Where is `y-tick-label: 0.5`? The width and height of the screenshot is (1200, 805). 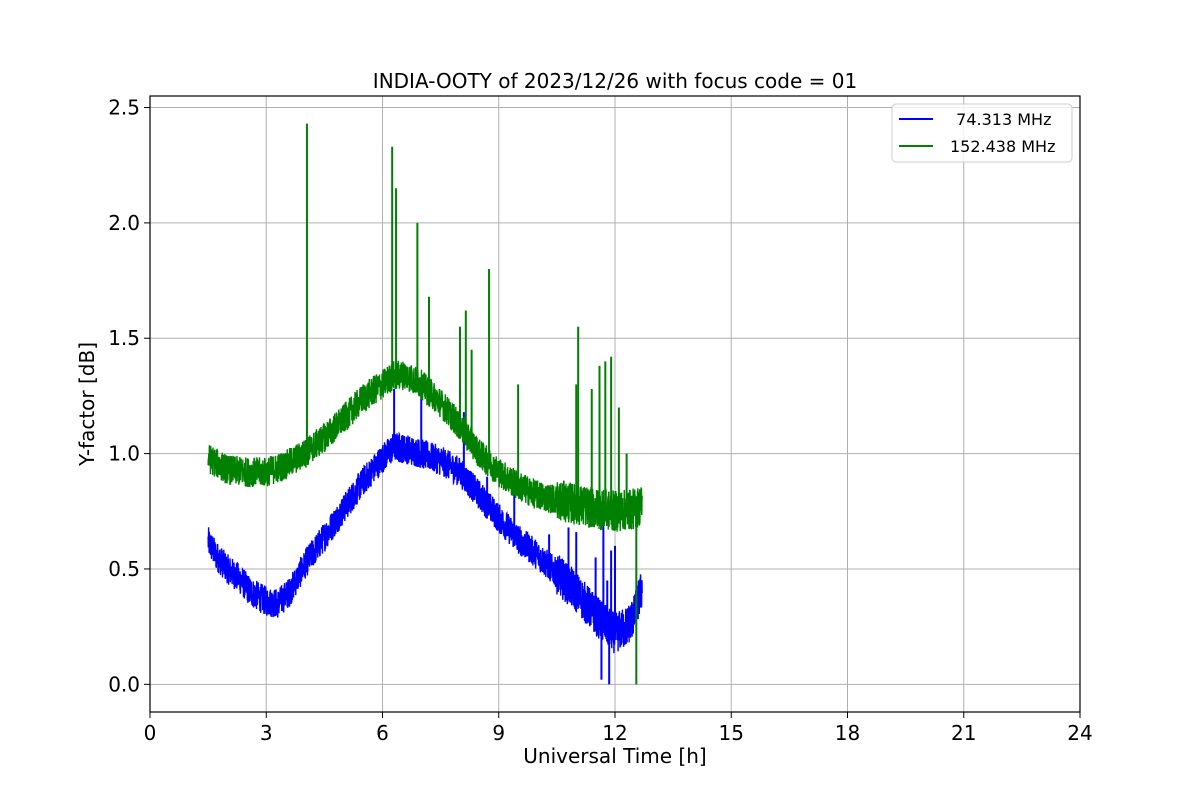
y-tick-label: 0.5 is located at coordinates (124, 569).